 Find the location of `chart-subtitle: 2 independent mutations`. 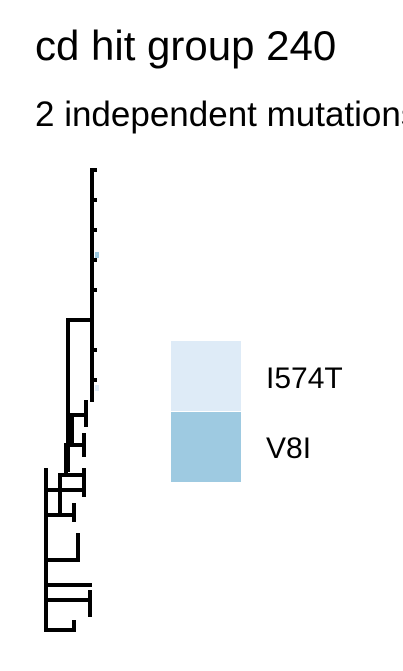

chart-subtitle: 2 independent mutations is located at coordinates (219, 114).